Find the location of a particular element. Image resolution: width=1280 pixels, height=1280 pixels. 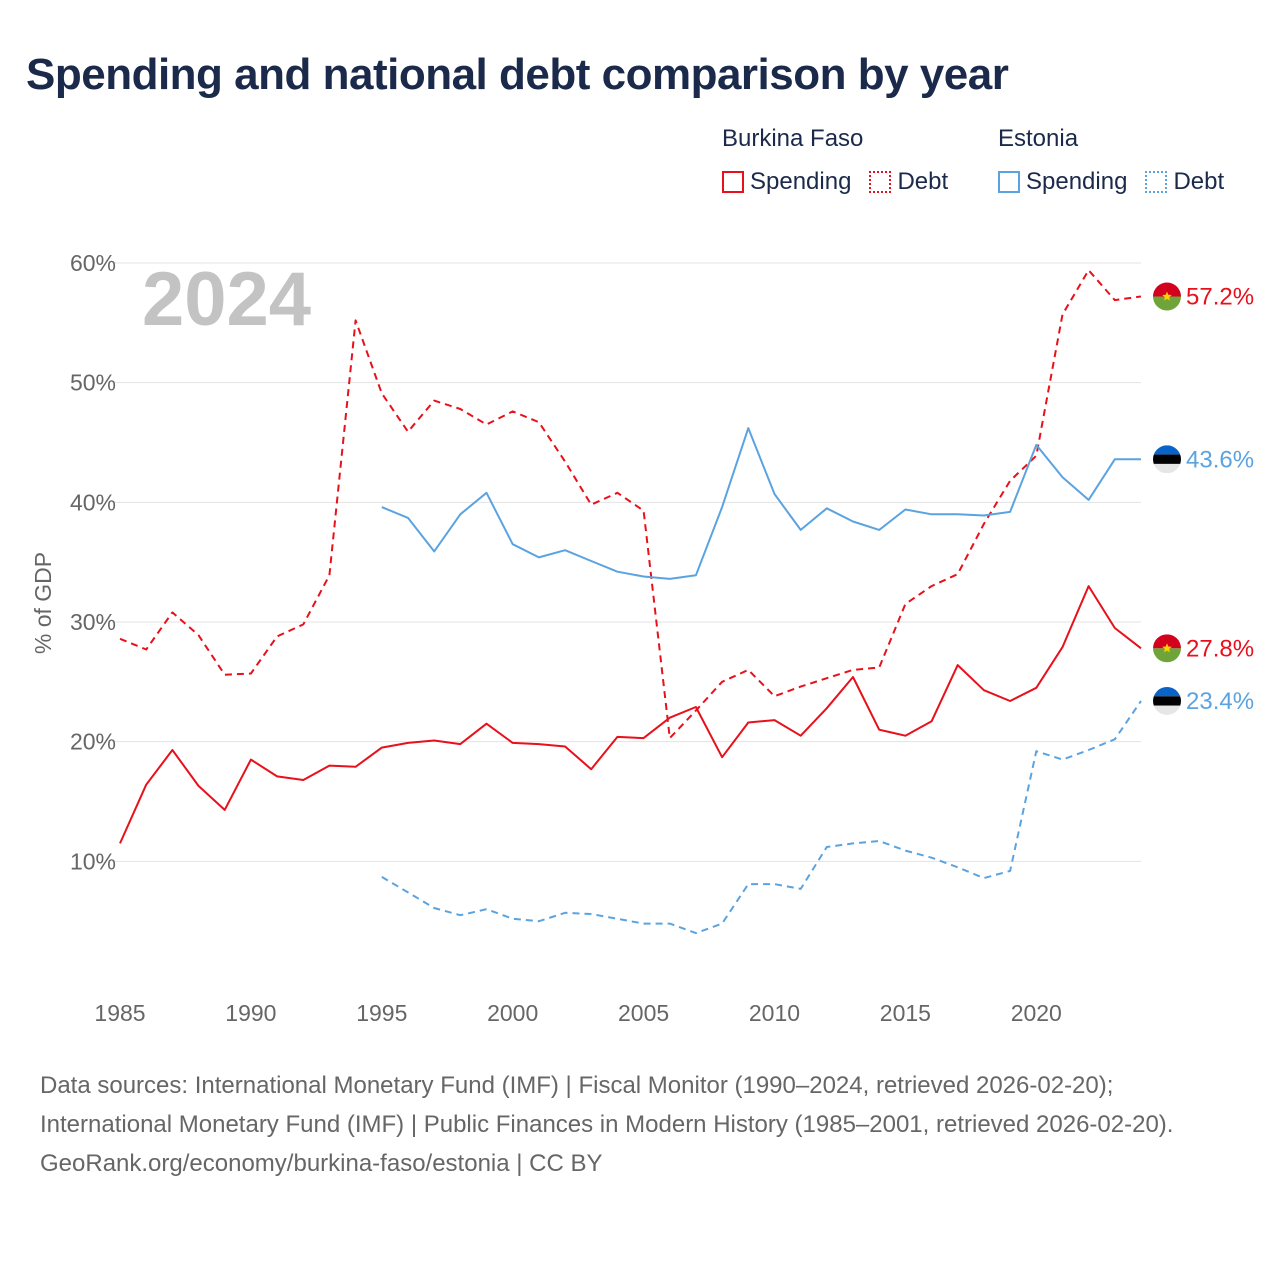

end-value-label: 57.2% is located at coordinates (1220, 297).